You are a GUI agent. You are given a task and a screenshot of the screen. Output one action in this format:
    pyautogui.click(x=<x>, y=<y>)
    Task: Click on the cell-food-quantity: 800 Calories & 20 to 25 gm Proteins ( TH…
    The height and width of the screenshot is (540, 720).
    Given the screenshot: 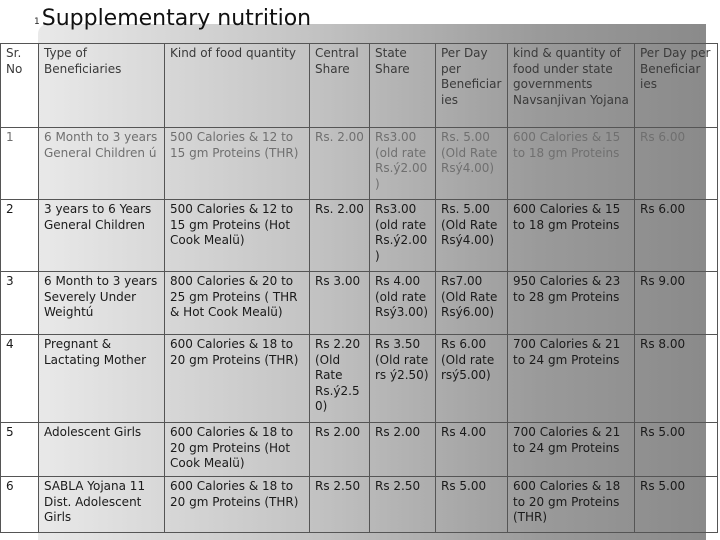 What is the action you would take?
    pyautogui.click(x=237, y=303)
    